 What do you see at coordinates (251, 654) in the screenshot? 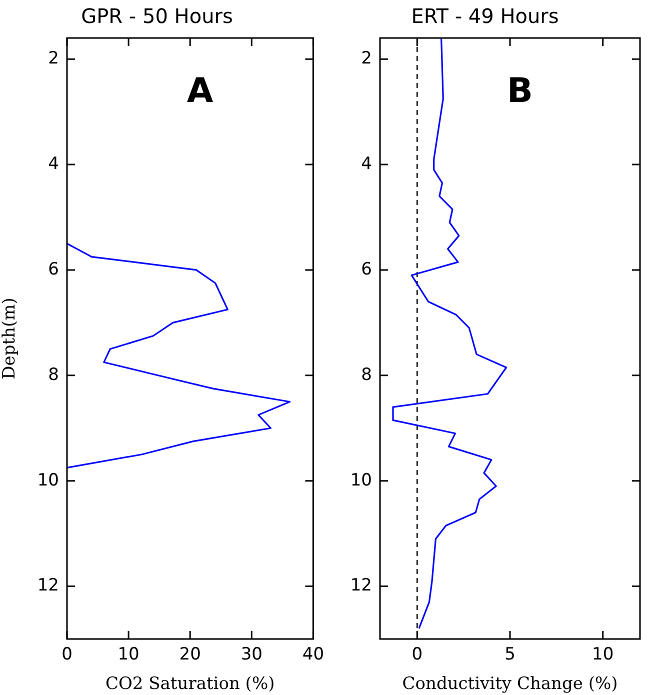
I see `x-tick-label: 30` at bounding box center [251, 654].